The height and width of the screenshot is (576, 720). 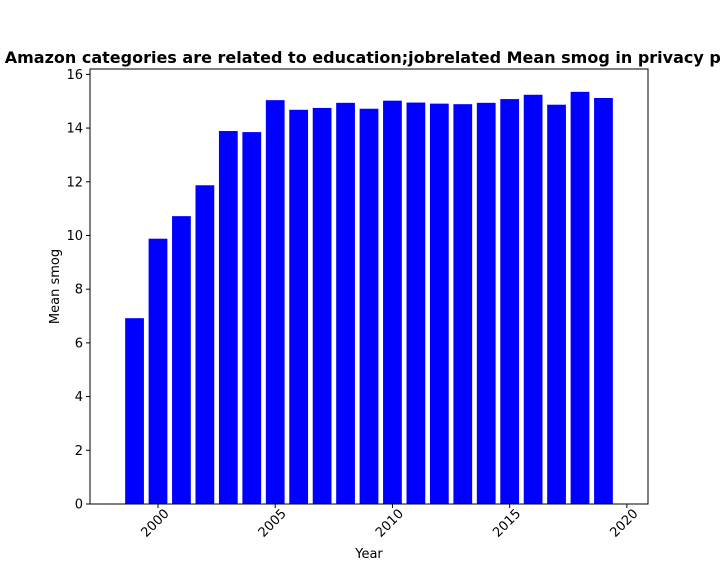 I want to click on y-tick-label: 12, so click(x=74, y=182).